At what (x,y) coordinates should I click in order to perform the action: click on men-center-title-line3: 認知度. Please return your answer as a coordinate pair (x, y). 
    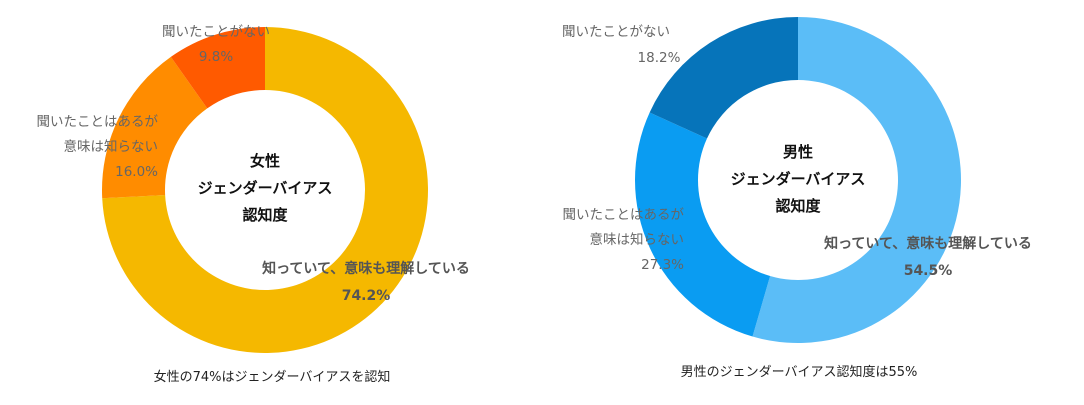
    Looking at the image, I should click on (798, 206).